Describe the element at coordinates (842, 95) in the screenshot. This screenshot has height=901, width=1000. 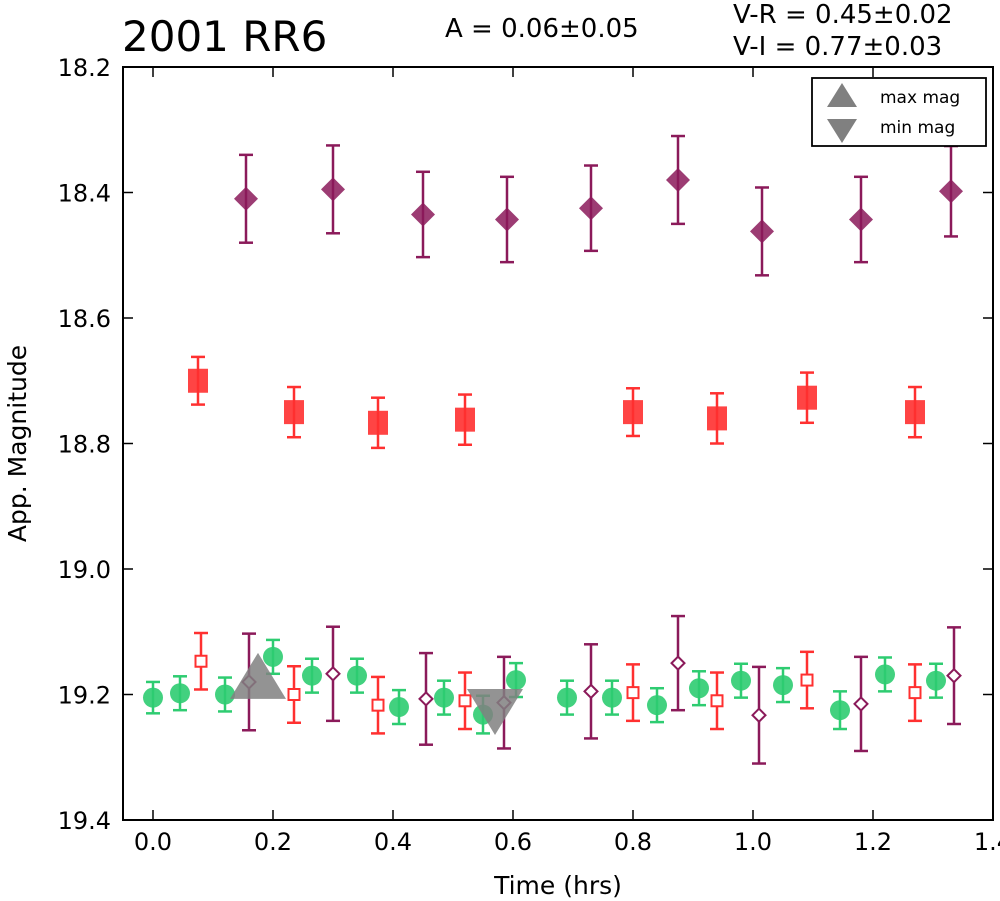
I see `legend-max-mag-icon` at that location.